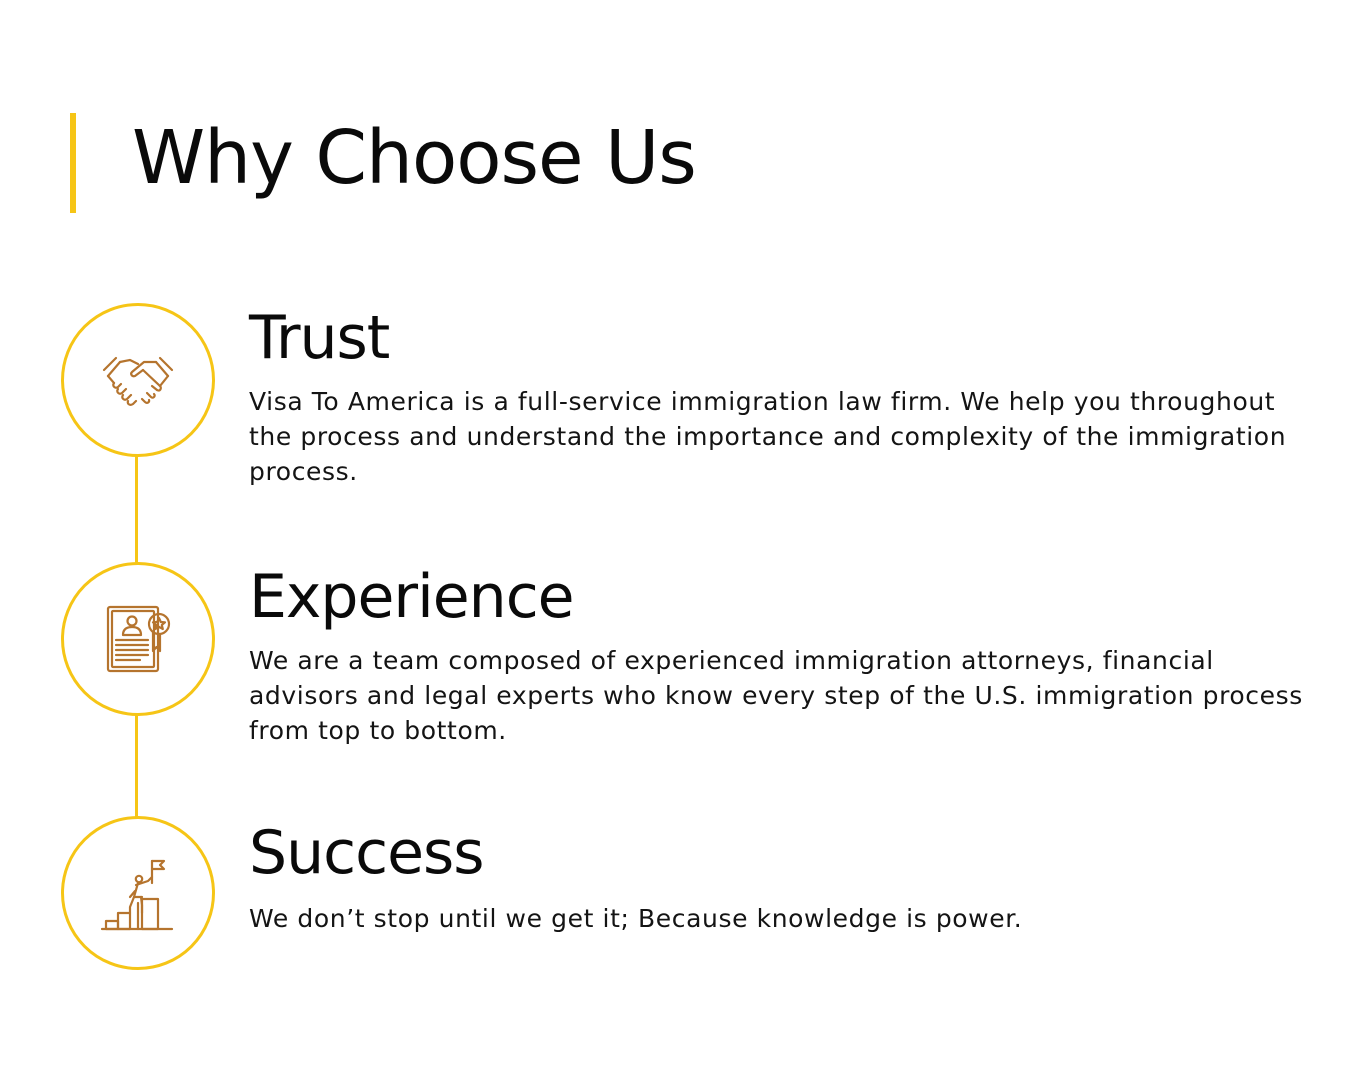 The height and width of the screenshot is (1080, 1350). What do you see at coordinates (73, 163) in the screenshot?
I see `title-accent-bar` at bounding box center [73, 163].